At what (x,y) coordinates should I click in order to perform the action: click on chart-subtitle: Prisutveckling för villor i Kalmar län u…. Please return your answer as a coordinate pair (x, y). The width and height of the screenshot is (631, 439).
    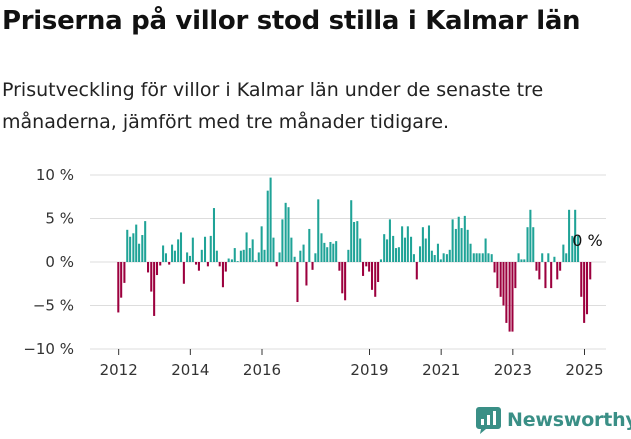
    Looking at the image, I should click on (273, 106).